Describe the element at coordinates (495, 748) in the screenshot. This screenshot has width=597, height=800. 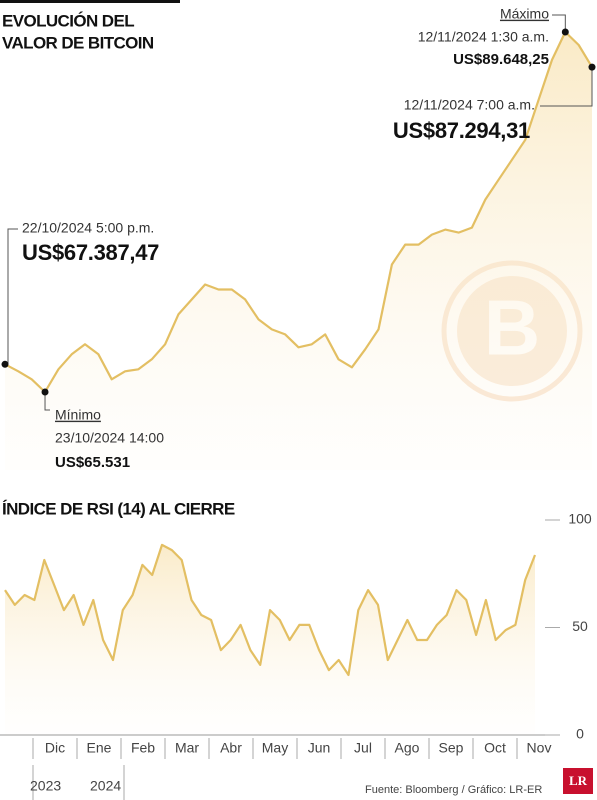
I see `x-tick-label: Oct` at that location.